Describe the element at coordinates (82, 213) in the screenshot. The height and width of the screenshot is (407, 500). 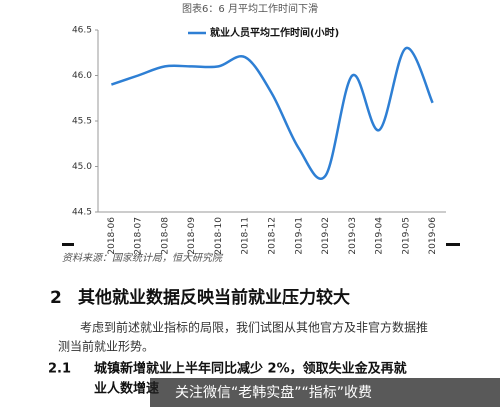
I see `y-tick-label: 44.5` at that location.